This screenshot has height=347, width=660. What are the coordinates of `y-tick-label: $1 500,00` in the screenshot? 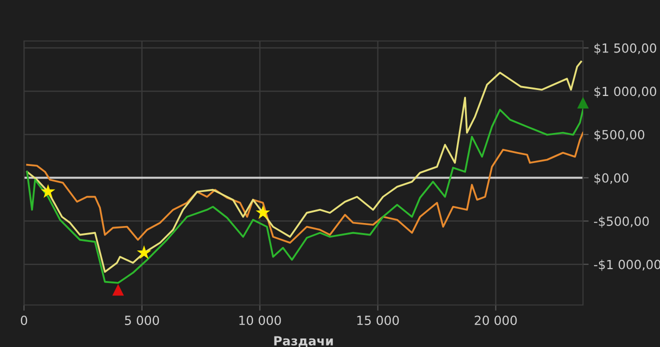 It's located at (625, 49).